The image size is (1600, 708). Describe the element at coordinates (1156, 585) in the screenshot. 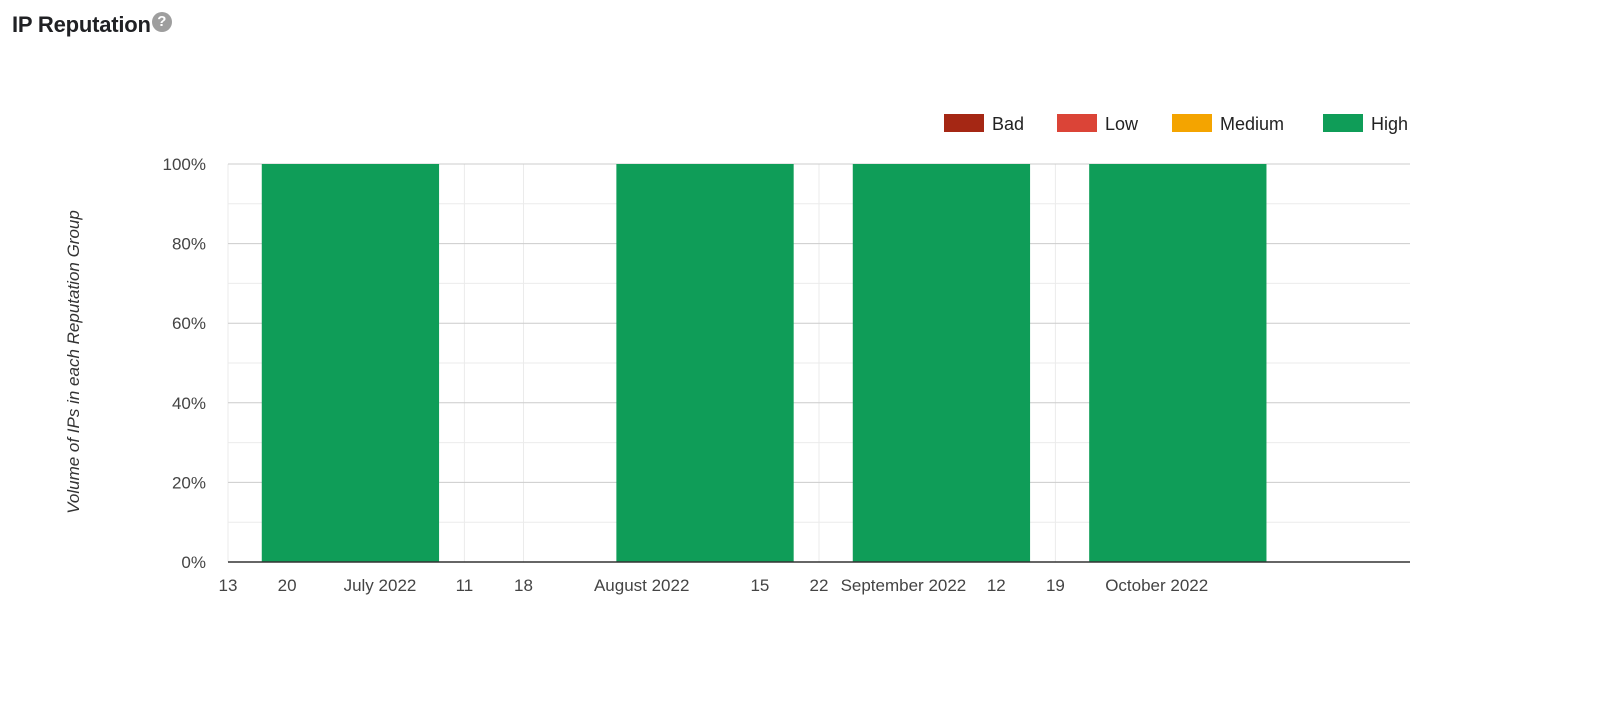

I see `x-tick-label: October 2022` at that location.